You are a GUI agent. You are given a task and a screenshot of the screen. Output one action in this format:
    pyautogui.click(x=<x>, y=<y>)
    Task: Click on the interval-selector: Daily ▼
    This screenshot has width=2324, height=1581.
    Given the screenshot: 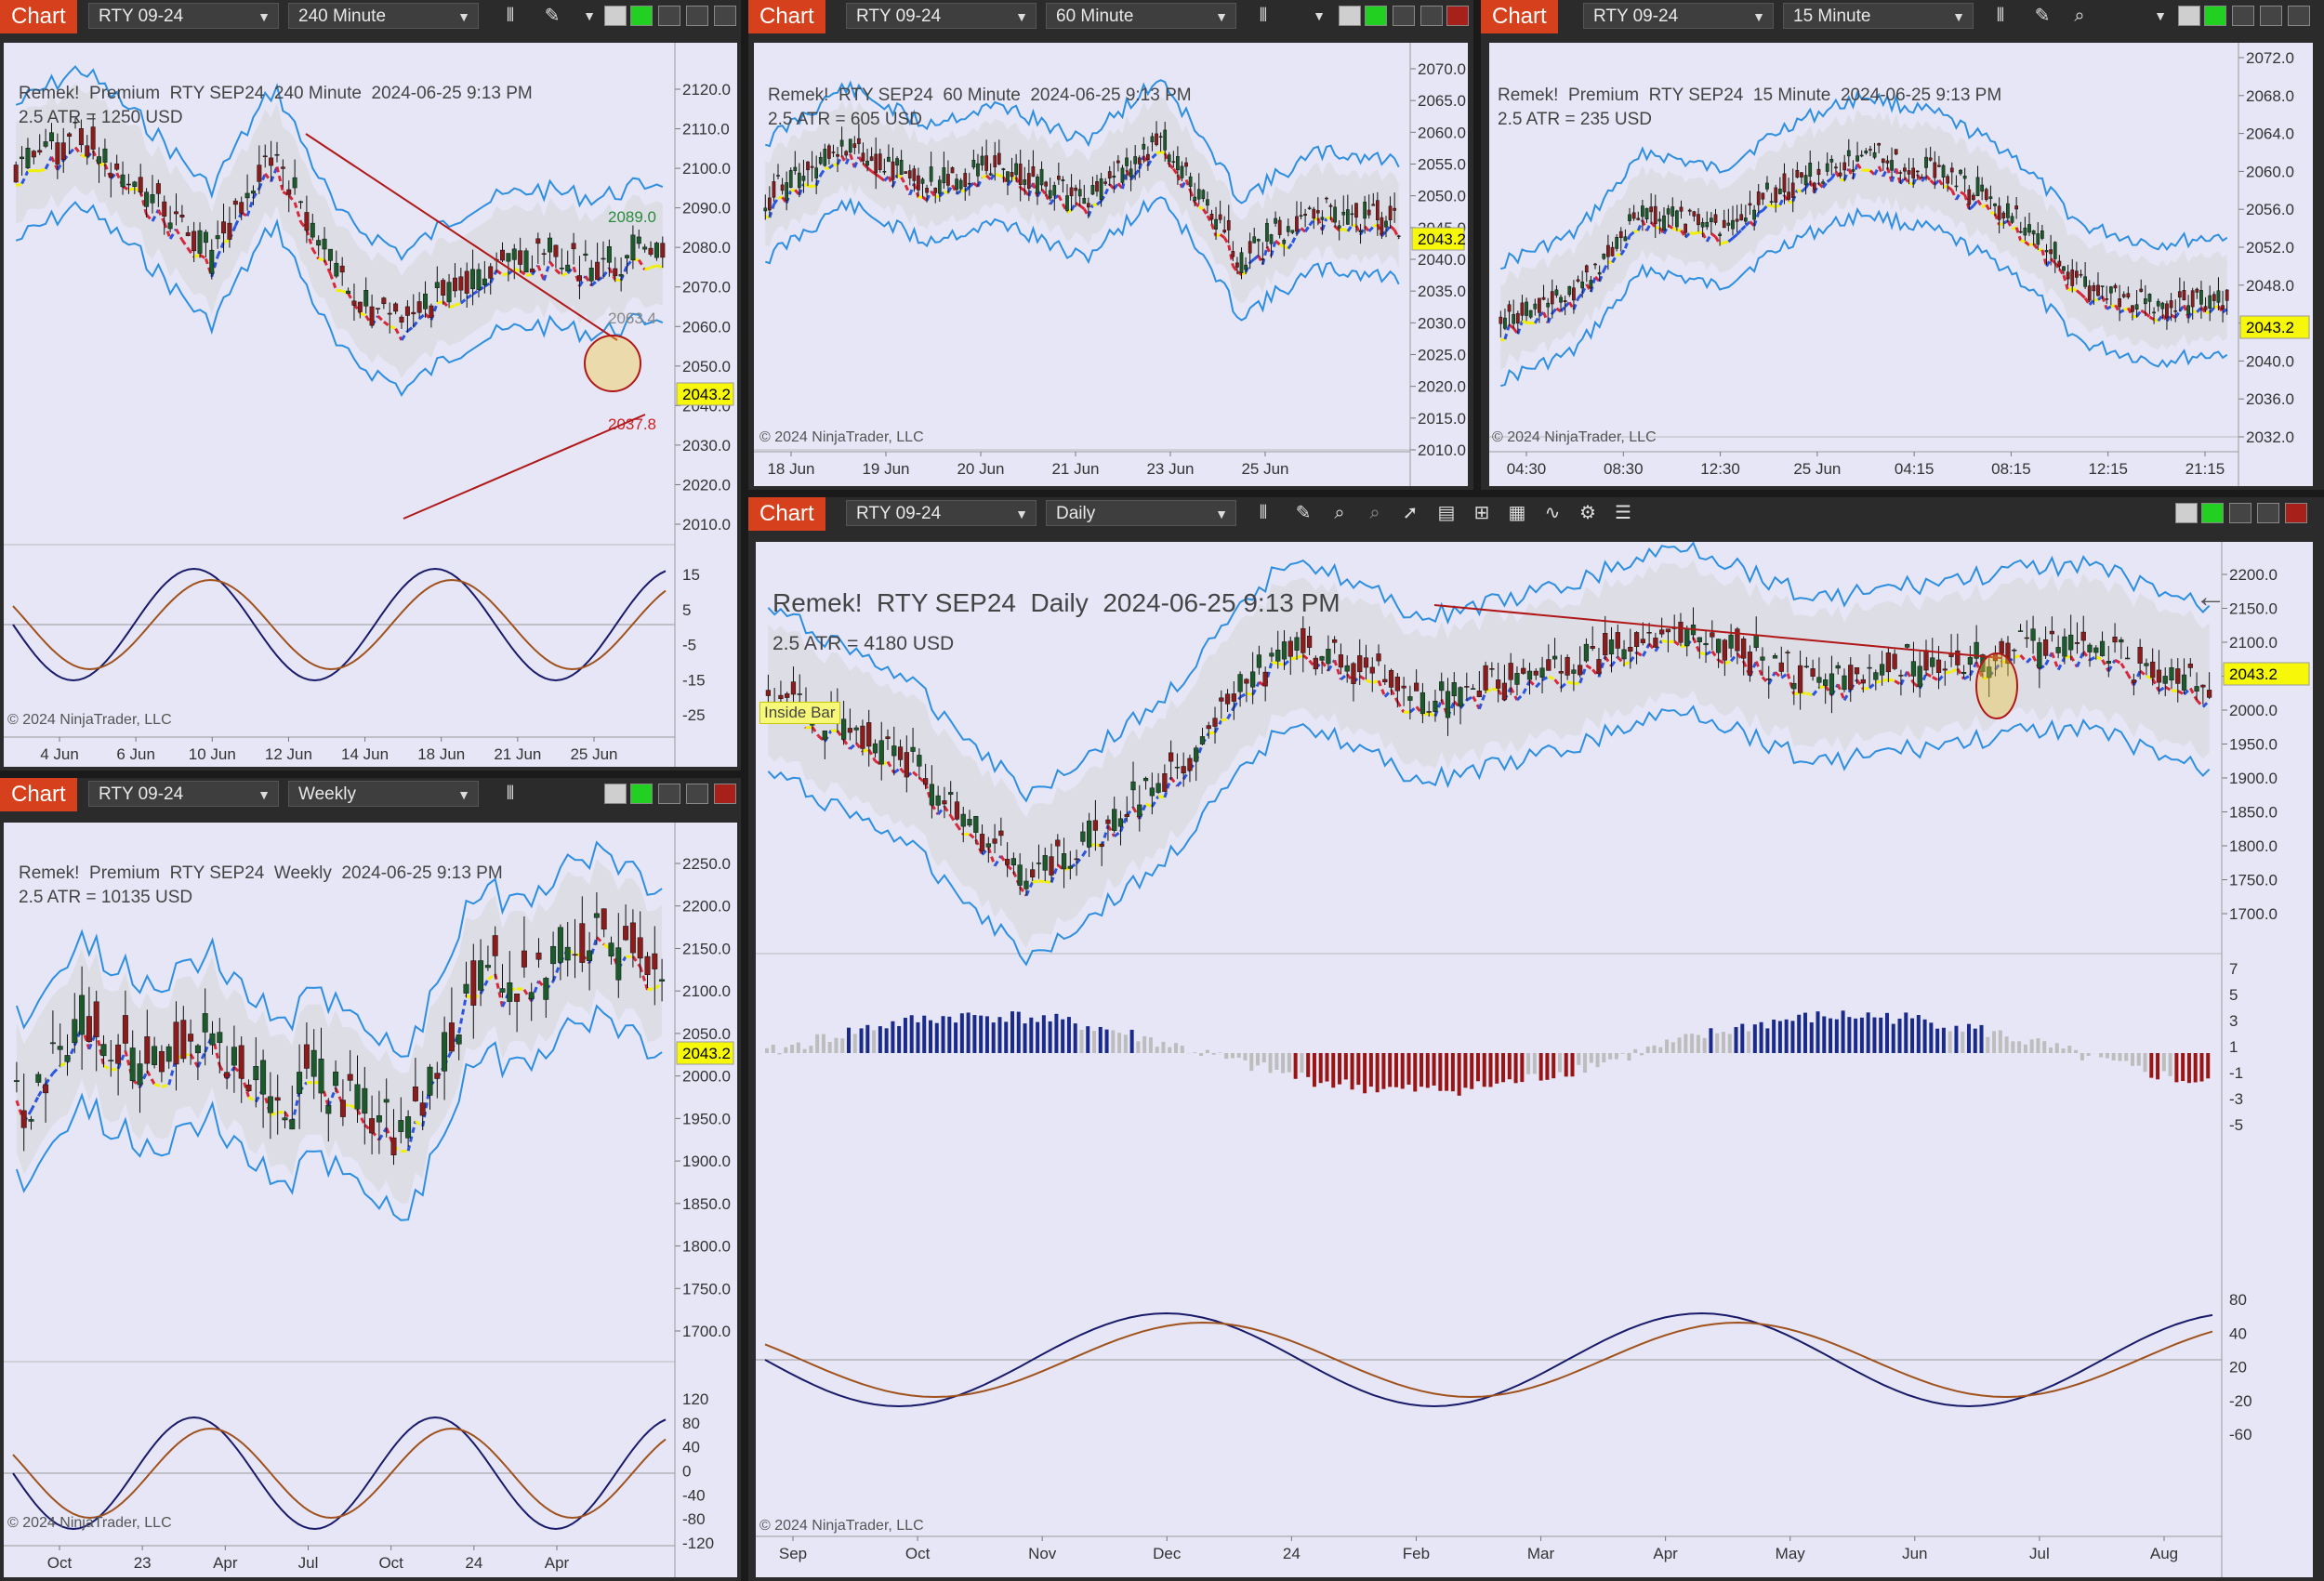 What is the action you would take?
    pyautogui.click(x=1141, y=513)
    